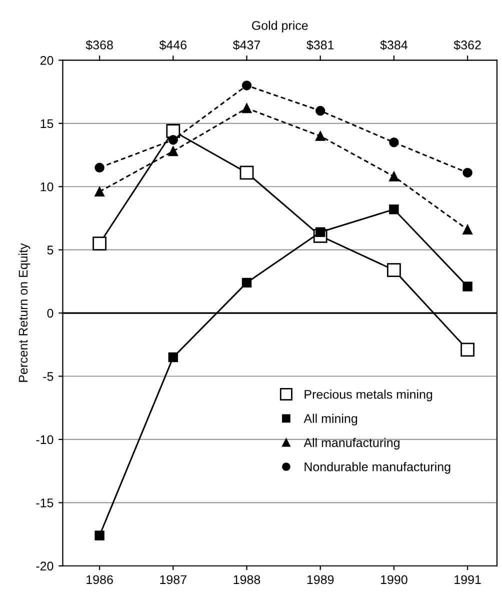 This screenshot has height=602, width=502. Describe the element at coordinates (377, 468) in the screenshot. I see `legend-label: Nondurable manufacturing` at that location.